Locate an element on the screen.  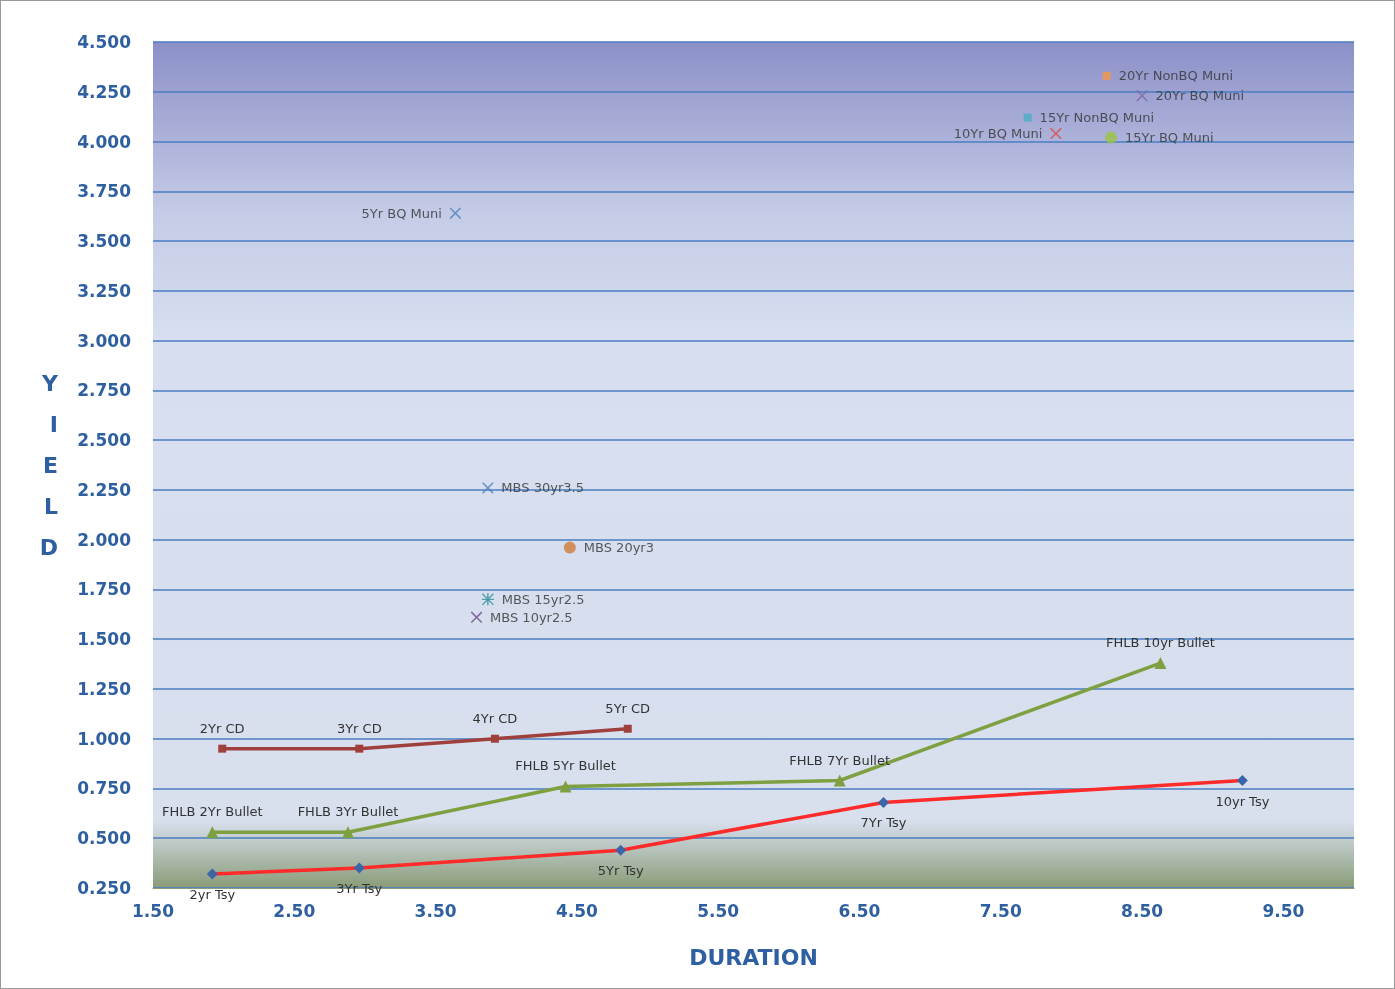
series-label: MBS 15yr2.5 is located at coordinates (543, 599).